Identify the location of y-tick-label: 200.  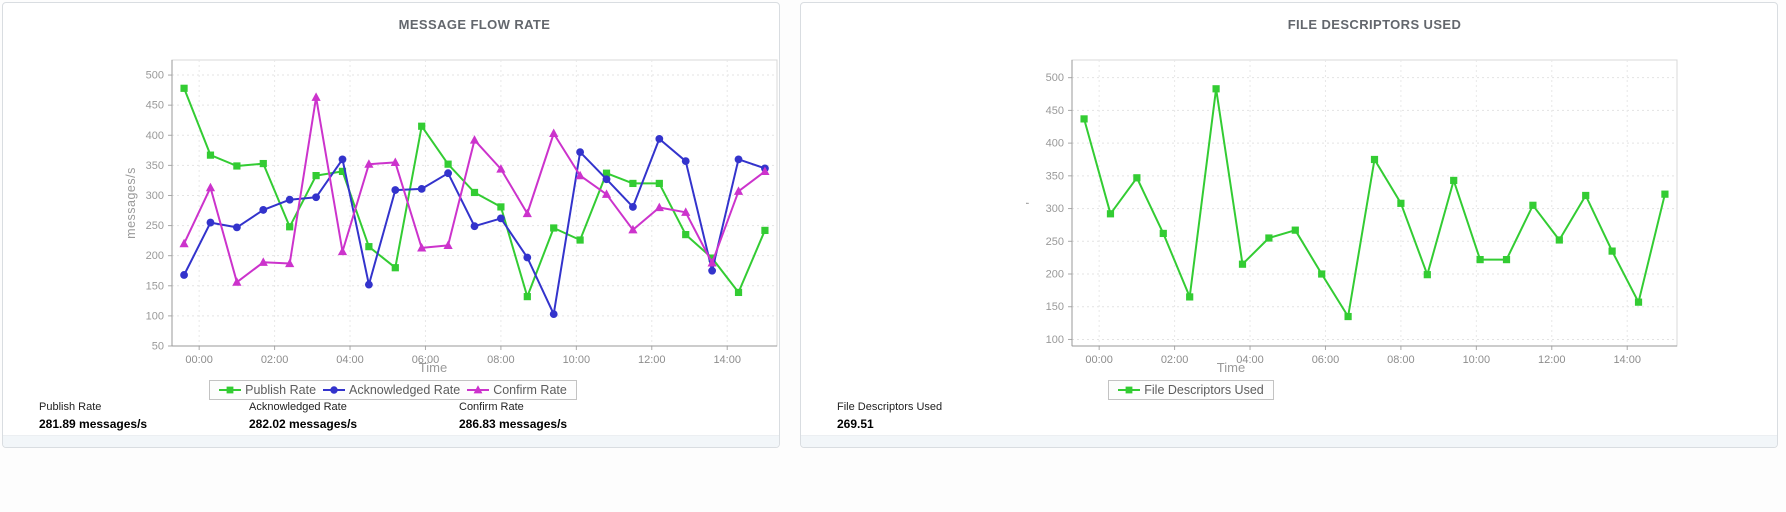
(155, 256).